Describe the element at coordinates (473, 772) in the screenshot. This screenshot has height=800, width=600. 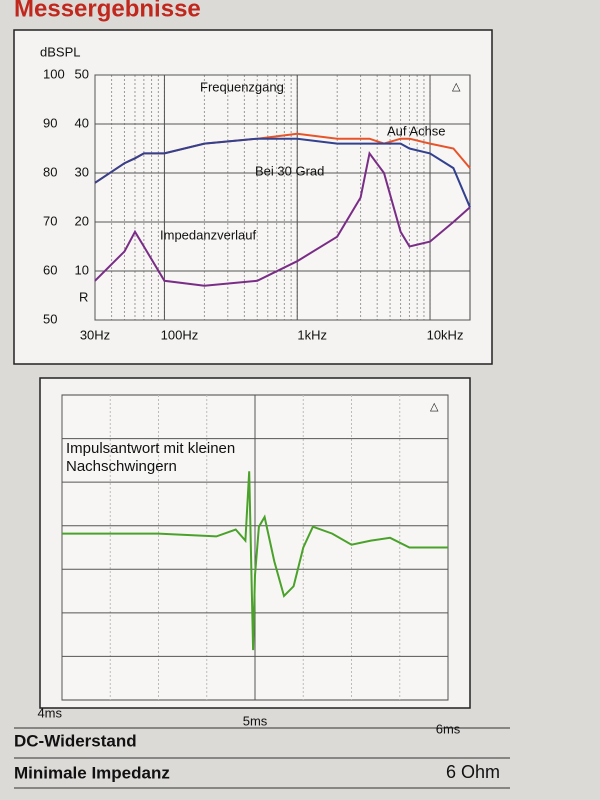
I see `table-cell: 6 Ohm` at that location.